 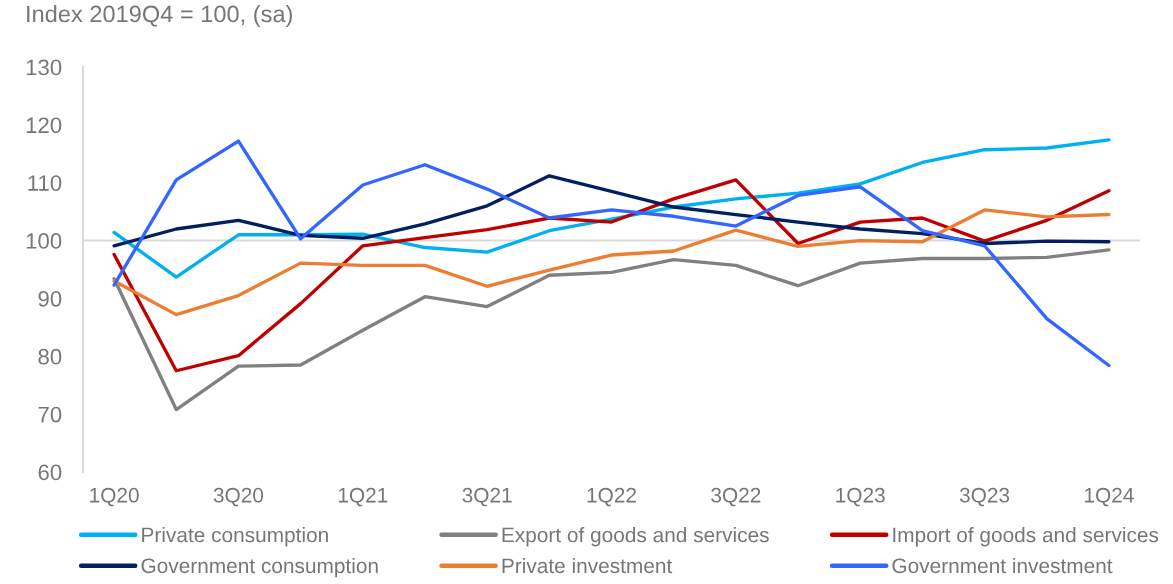 What do you see at coordinates (1002, 565) in the screenshot?
I see `legend-label: Government investment` at bounding box center [1002, 565].